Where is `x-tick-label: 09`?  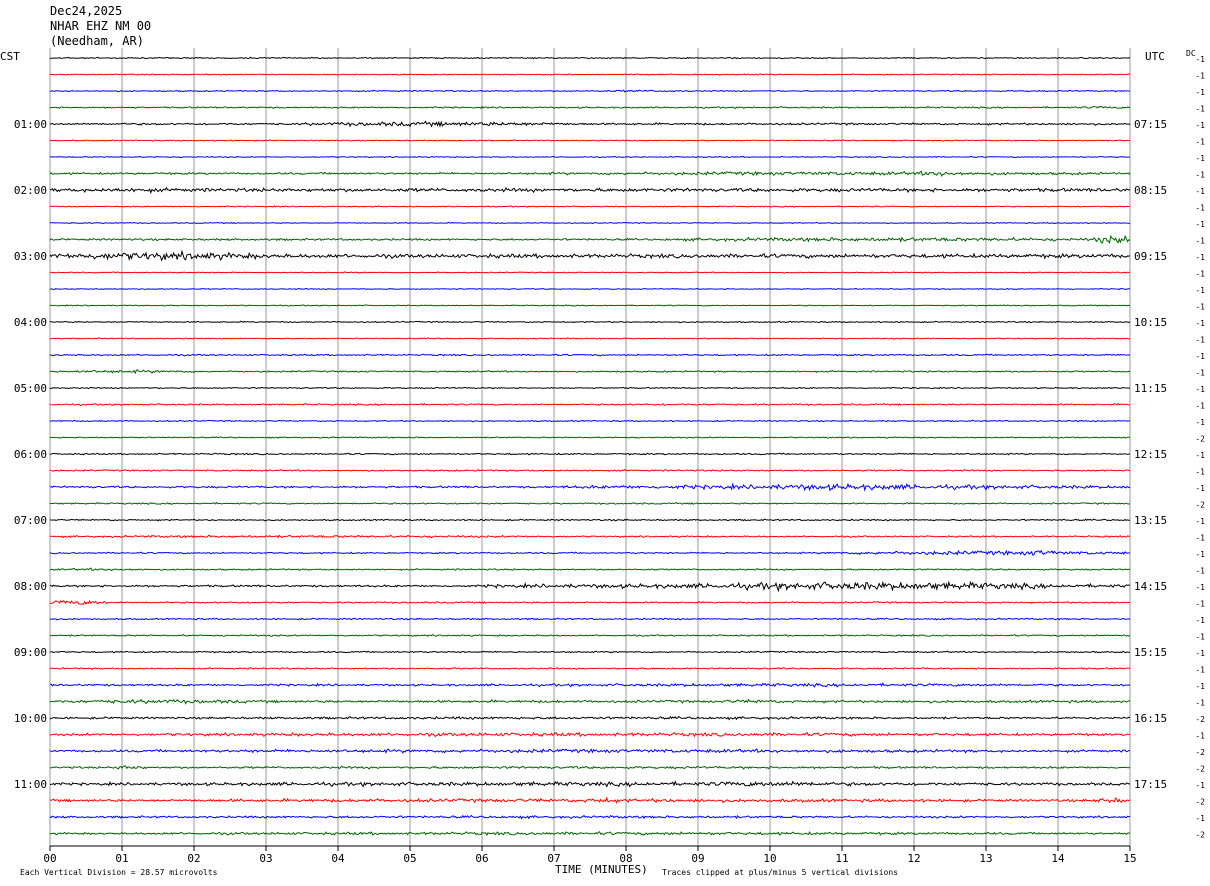 x-tick-label: 09 is located at coordinates (697, 858).